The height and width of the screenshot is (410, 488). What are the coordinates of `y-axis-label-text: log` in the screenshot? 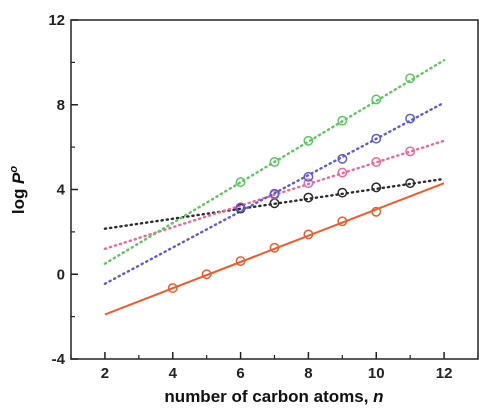 It's located at (18, 199).